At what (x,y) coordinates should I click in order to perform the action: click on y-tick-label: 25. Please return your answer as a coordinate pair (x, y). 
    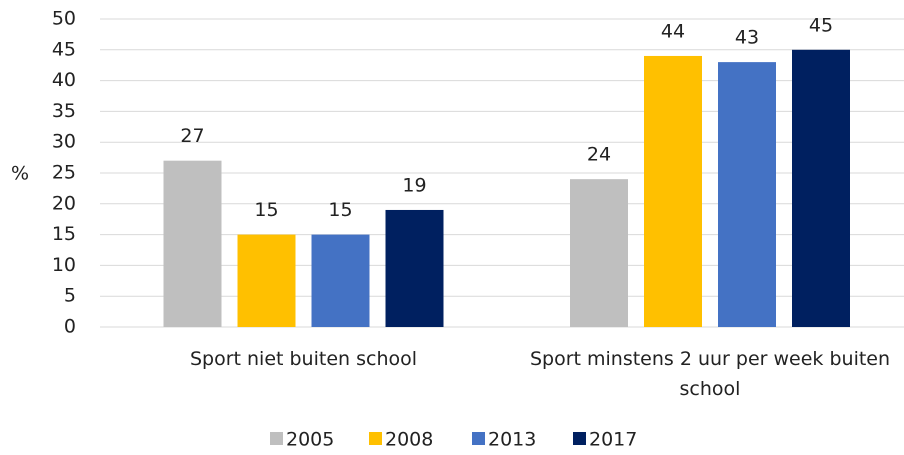
    Looking at the image, I should click on (64, 173).